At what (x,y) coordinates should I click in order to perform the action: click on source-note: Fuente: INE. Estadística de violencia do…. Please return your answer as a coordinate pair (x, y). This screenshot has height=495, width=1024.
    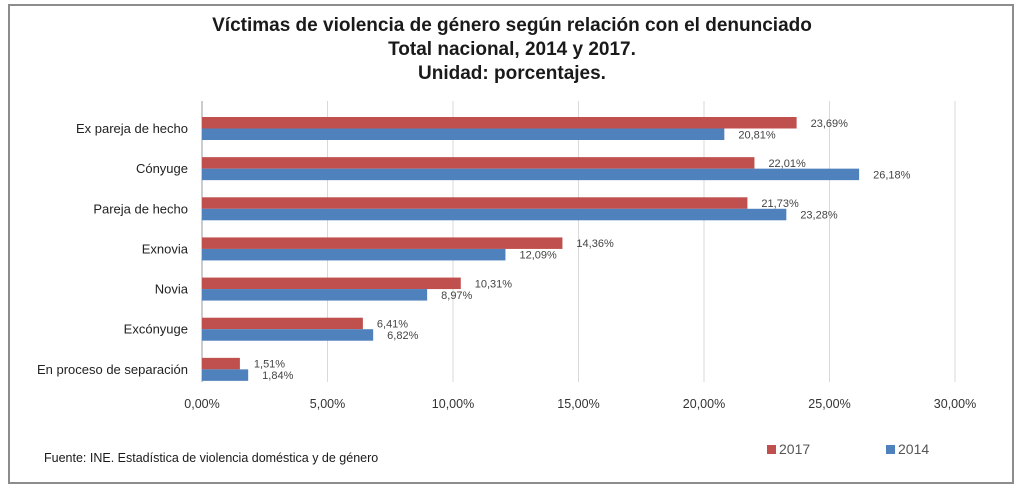
    Looking at the image, I should click on (211, 458).